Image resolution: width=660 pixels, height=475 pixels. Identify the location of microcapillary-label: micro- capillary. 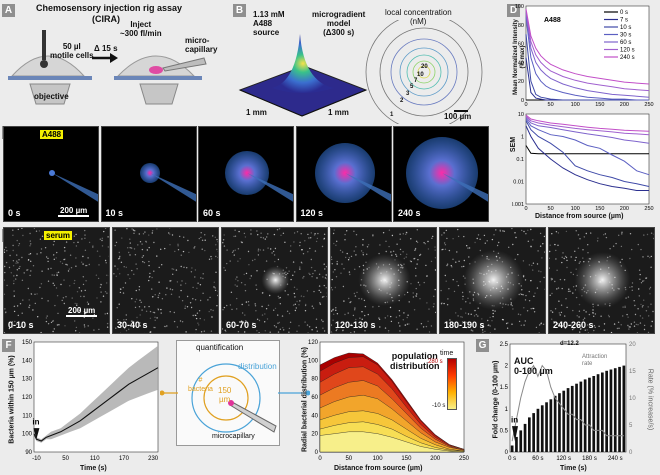
(201, 45).